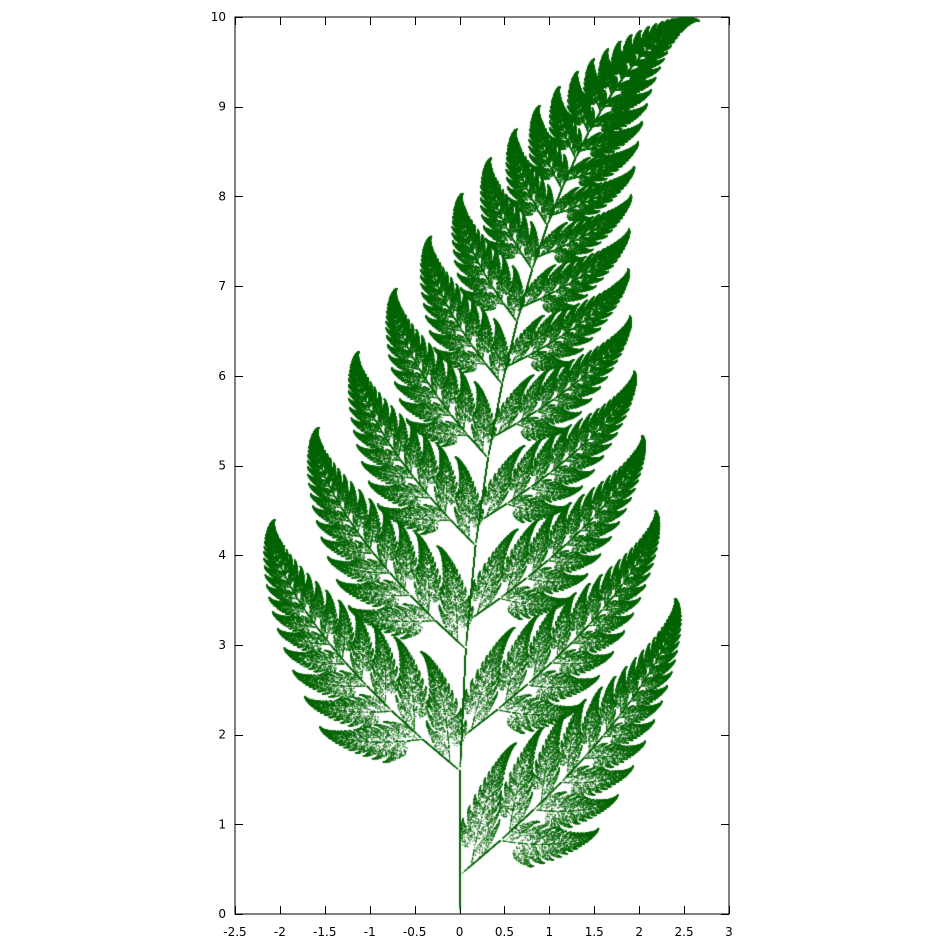  What do you see at coordinates (218, 17) in the screenshot?
I see `y-tick-label: 10` at bounding box center [218, 17].